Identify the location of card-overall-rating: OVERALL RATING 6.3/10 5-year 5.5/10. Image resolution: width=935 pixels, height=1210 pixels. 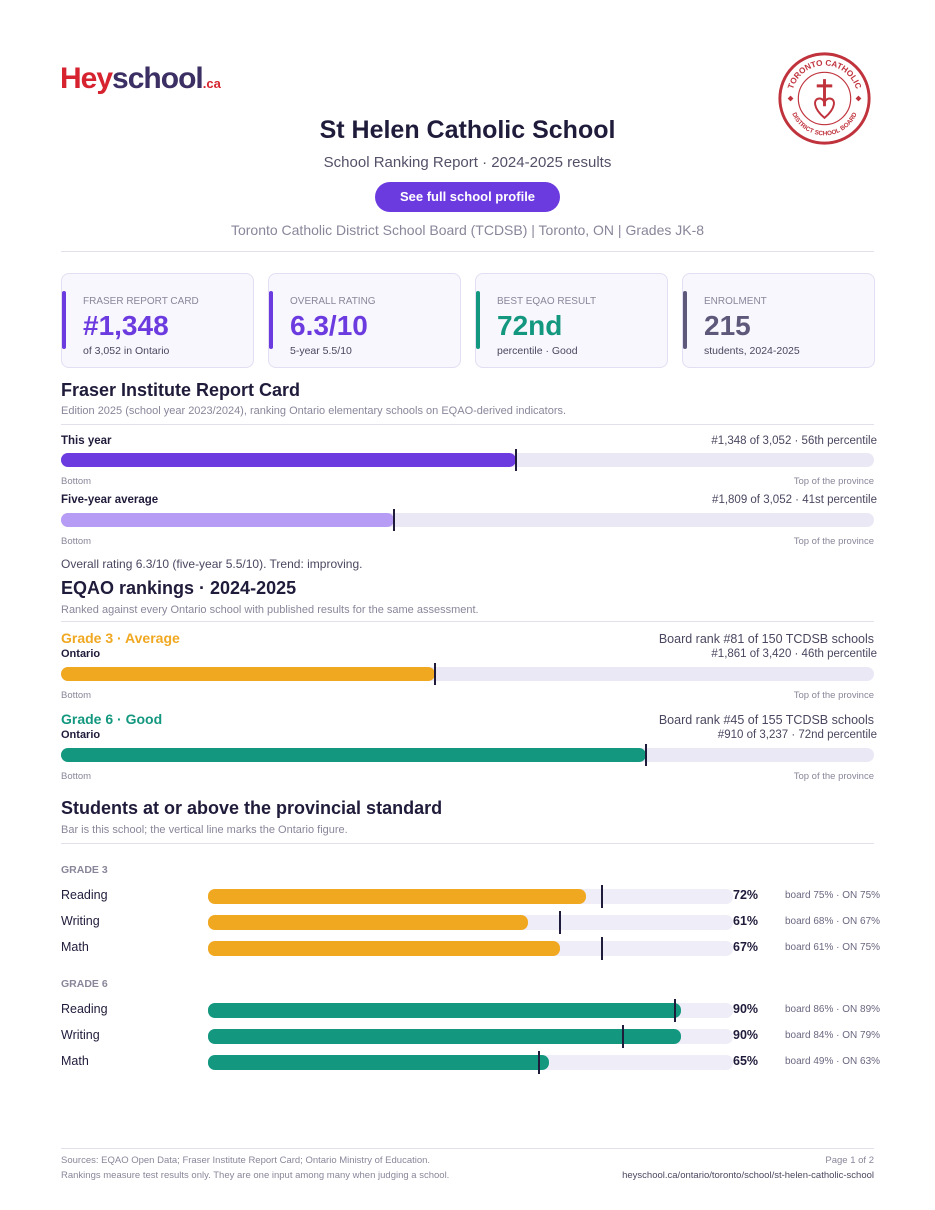
(364, 320).